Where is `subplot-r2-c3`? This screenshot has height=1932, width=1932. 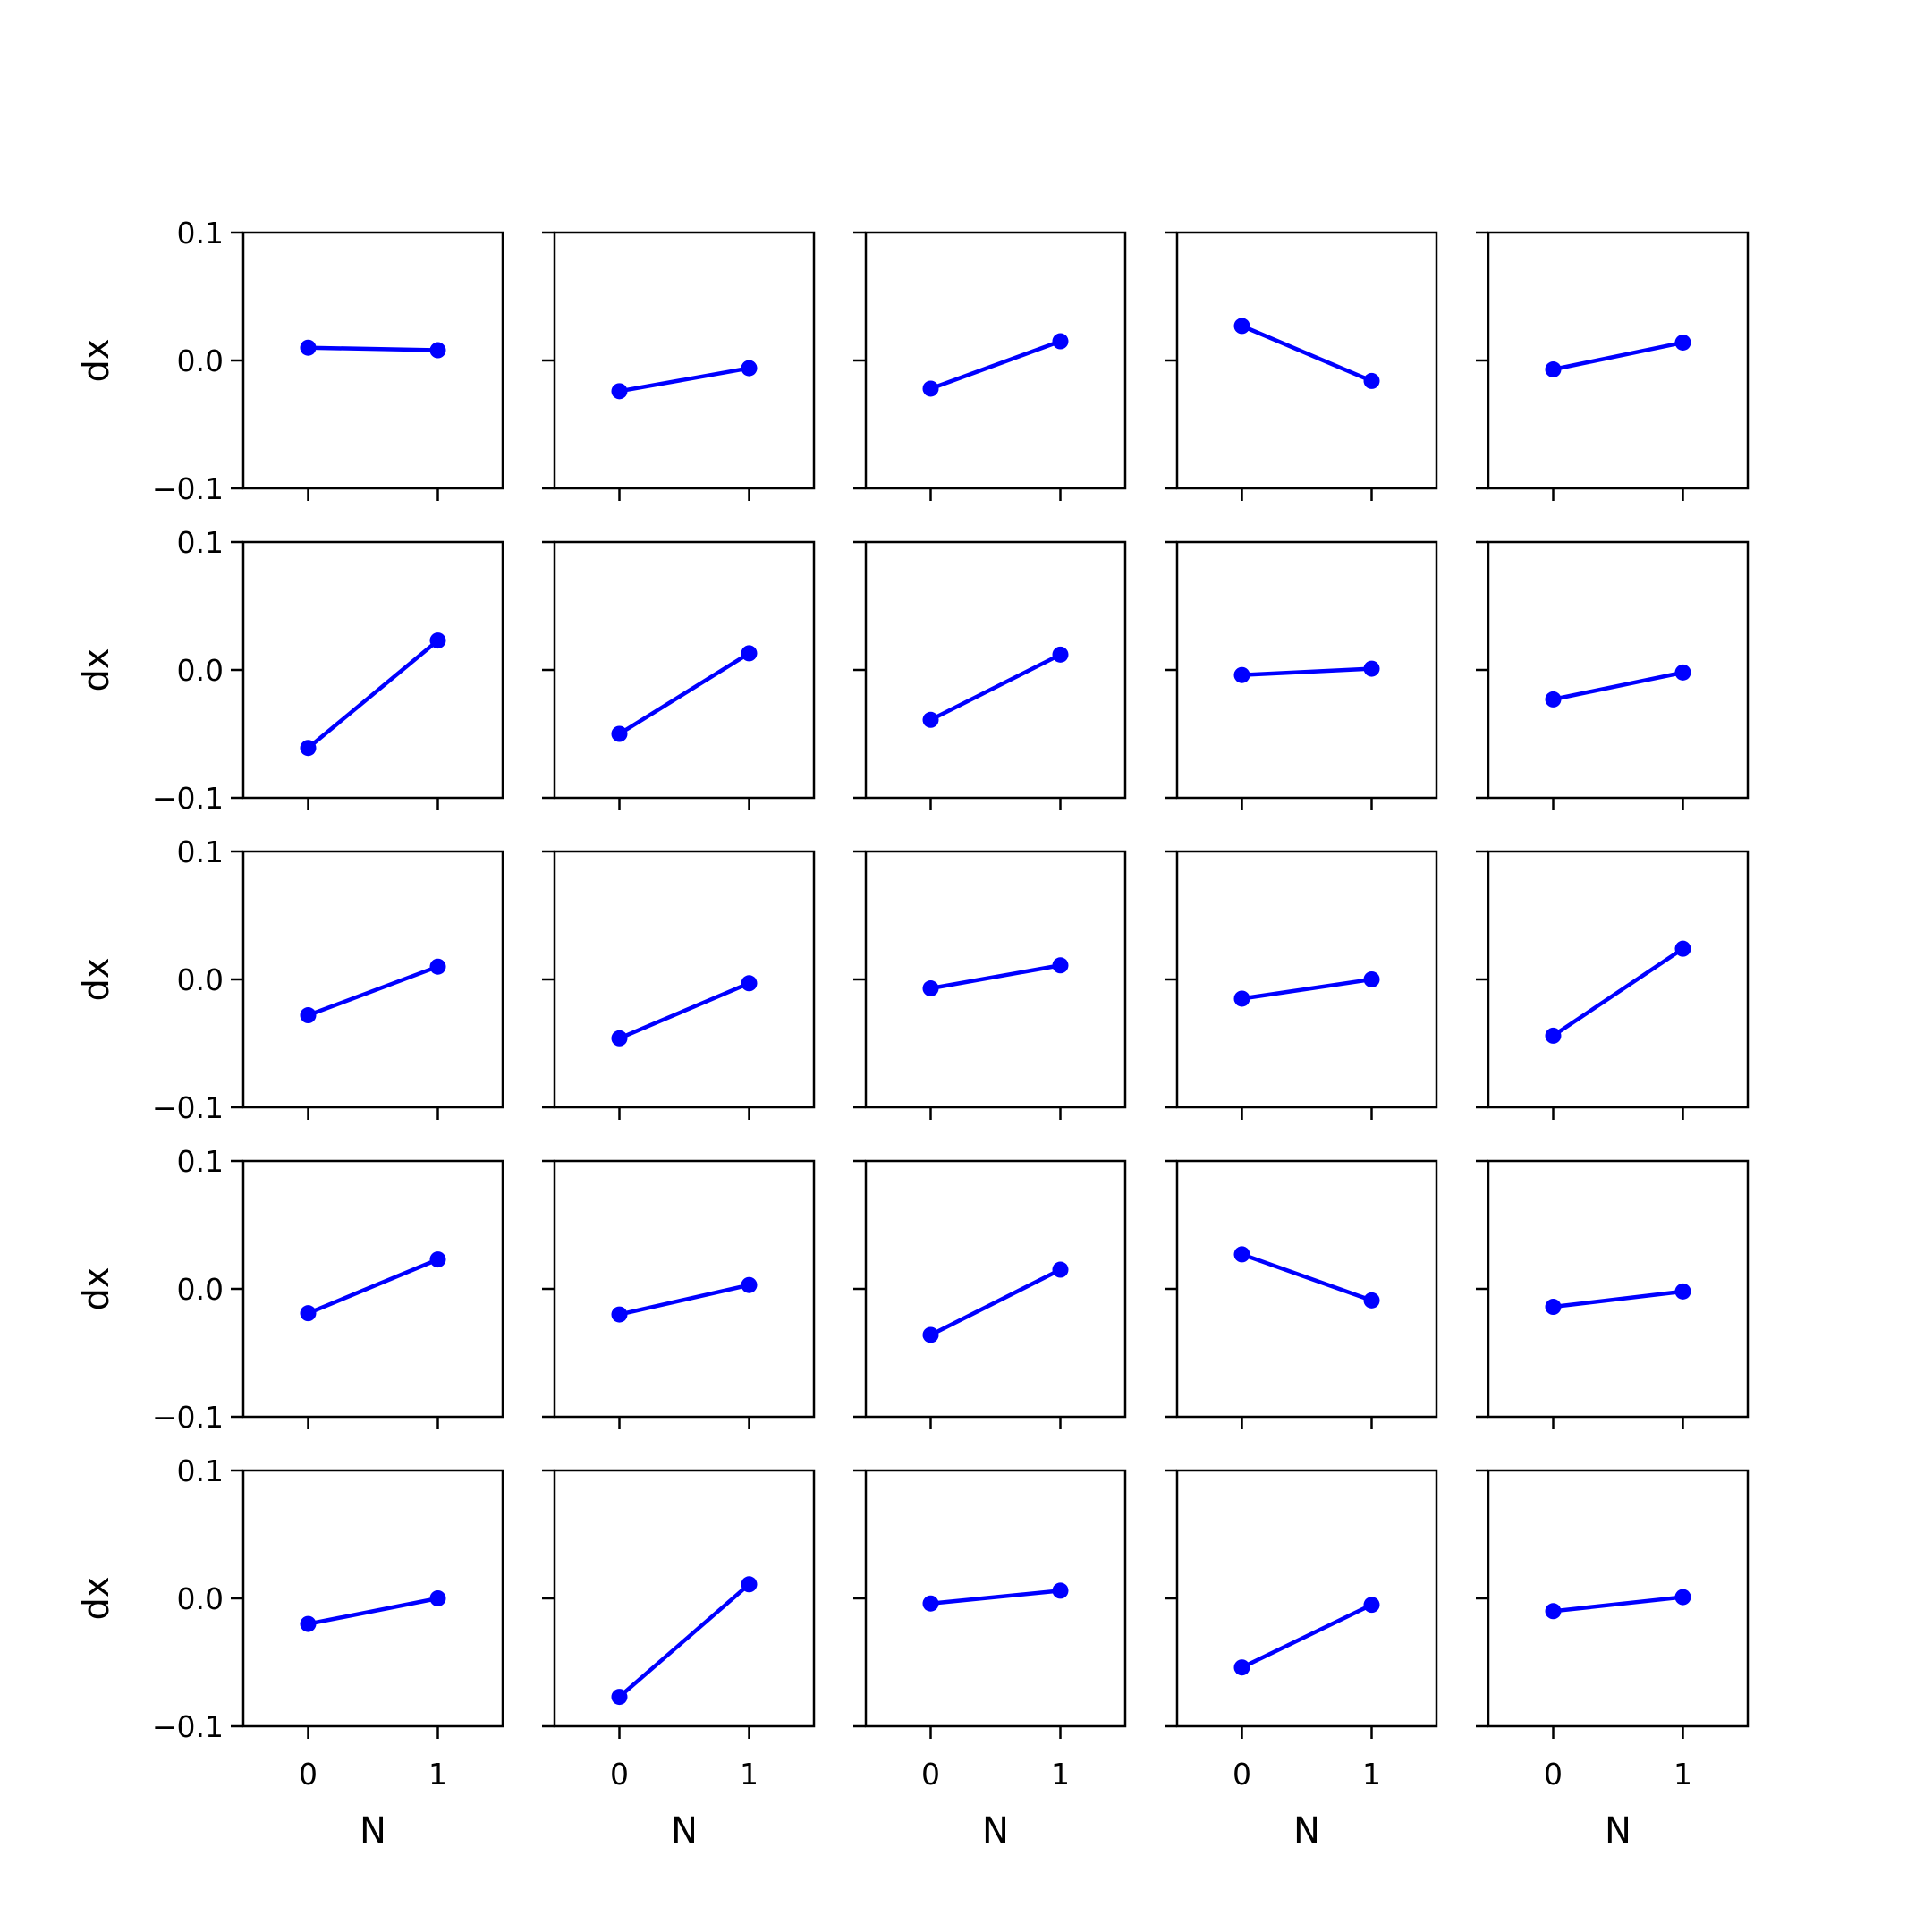 subplot-r2-c3 is located at coordinates (1301, 985).